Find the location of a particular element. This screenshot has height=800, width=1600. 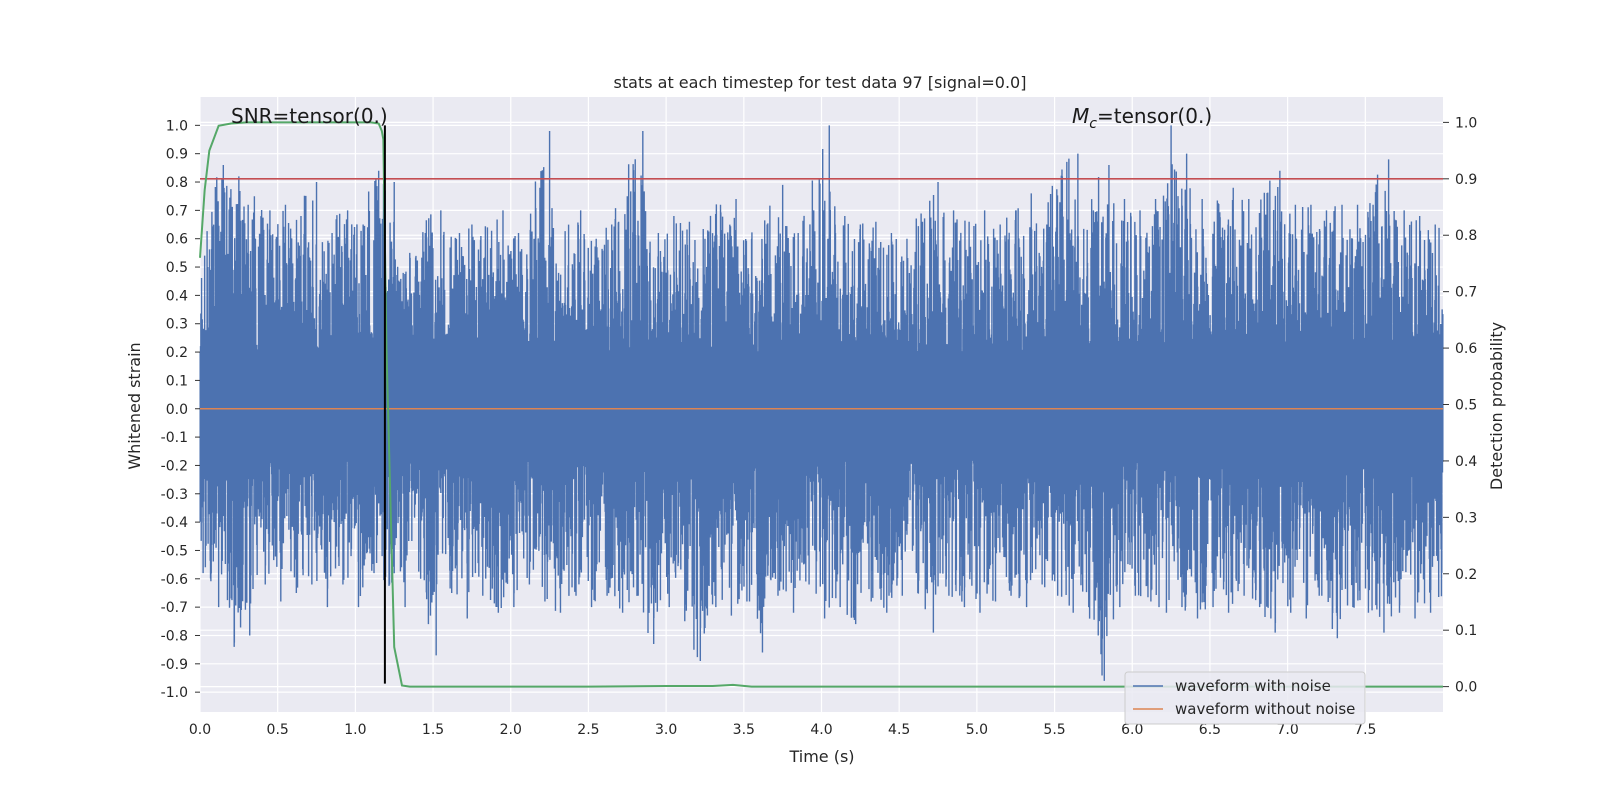

y2-tick-label: 0.1 is located at coordinates (1466, 631).